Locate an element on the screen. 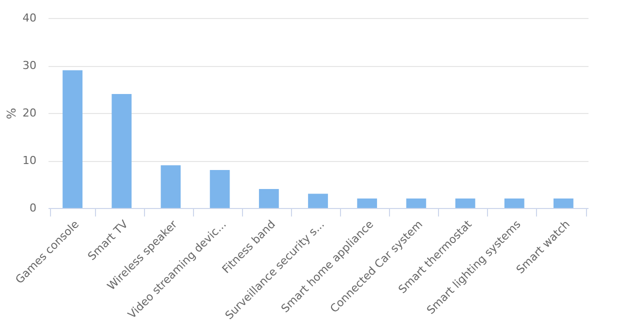  y-tick-label: 30 is located at coordinates (29, 65).